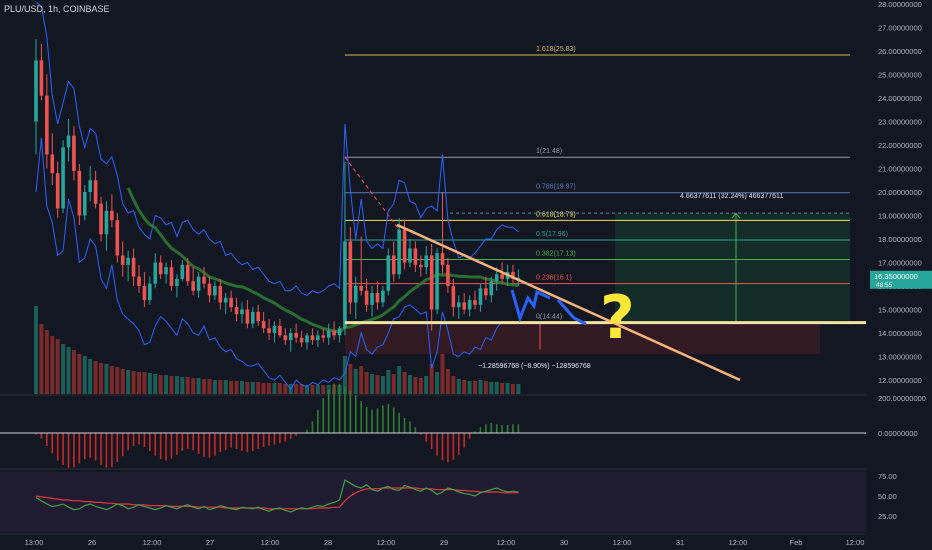 The image size is (932, 550). I want to click on price-tick: 13.00000000, so click(900, 357).